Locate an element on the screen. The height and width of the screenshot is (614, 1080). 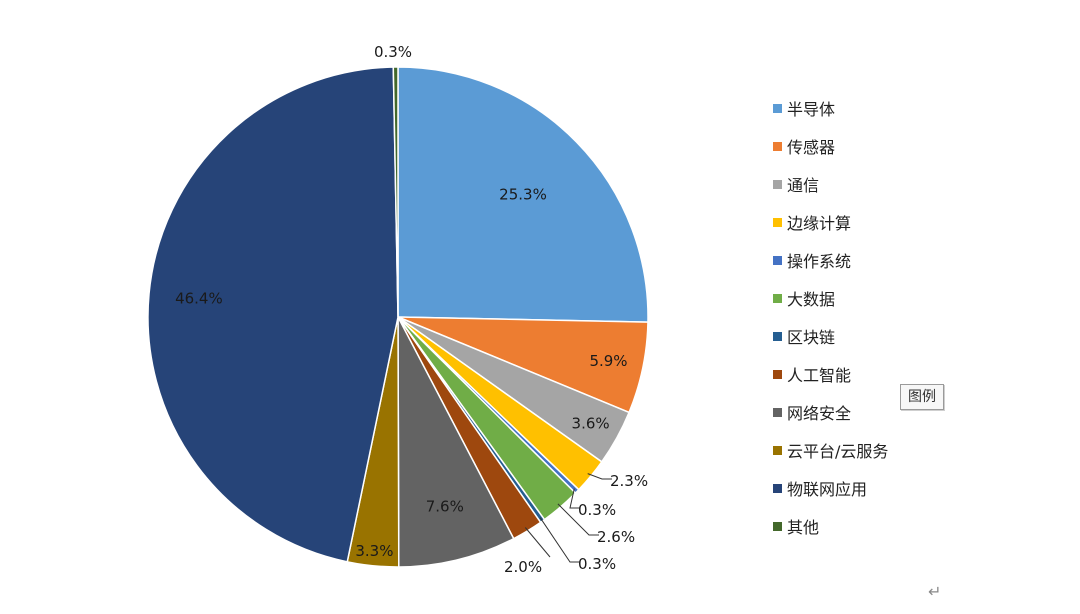
legend-label: 边缘计算 is located at coordinates (819, 223).